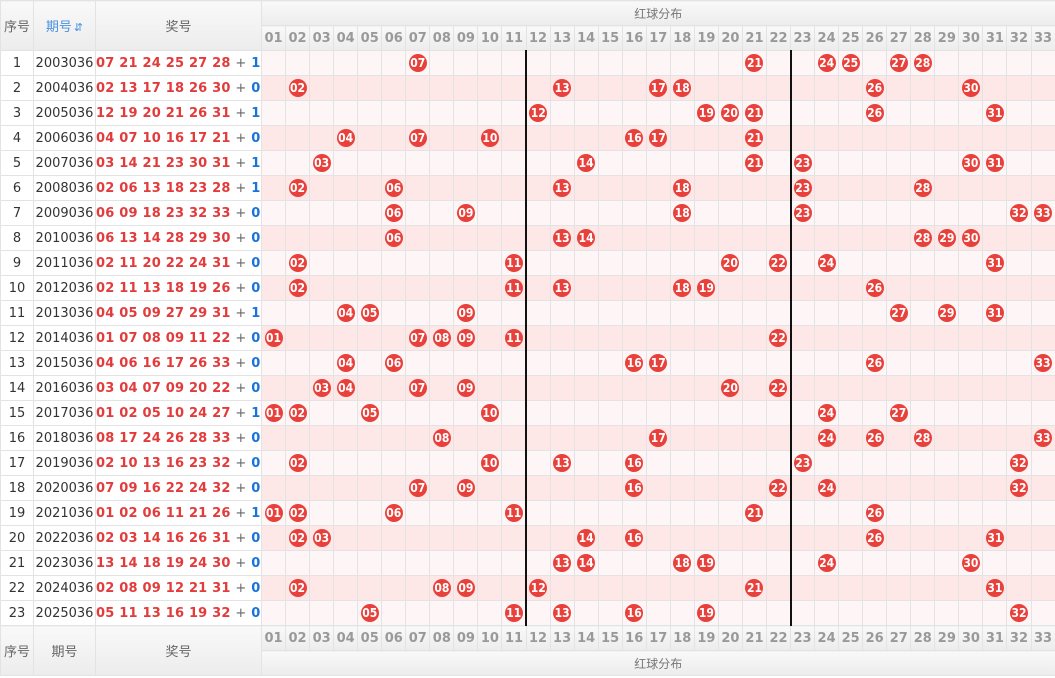  What do you see at coordinates (971, 88) in the screenshot?
I see `dist-cell-30: 30` at bounding box center [971, 88].